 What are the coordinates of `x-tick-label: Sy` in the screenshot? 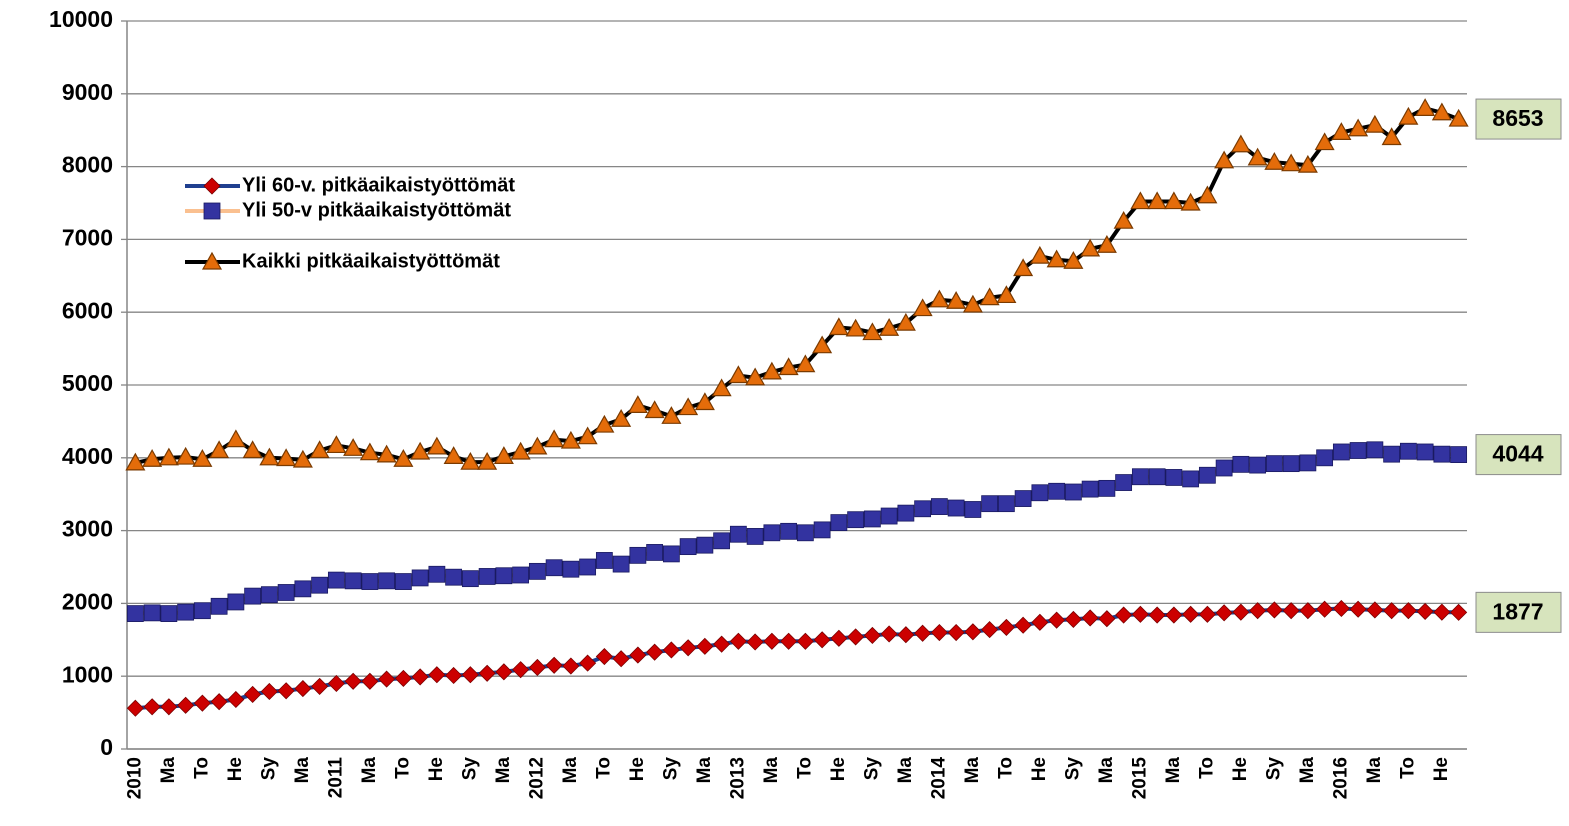 It's located at (1072, 769).